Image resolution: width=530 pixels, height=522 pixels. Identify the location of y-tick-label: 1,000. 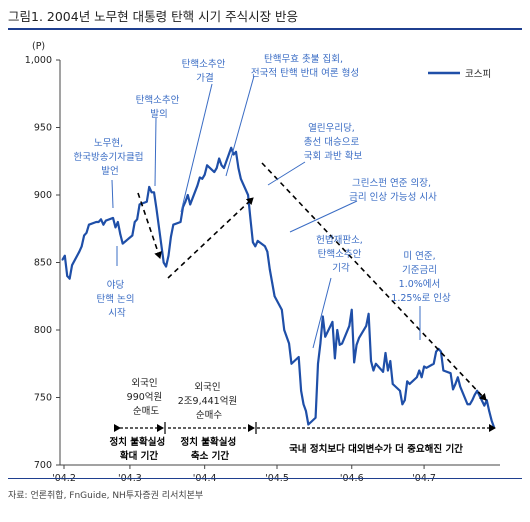
(38, 60).